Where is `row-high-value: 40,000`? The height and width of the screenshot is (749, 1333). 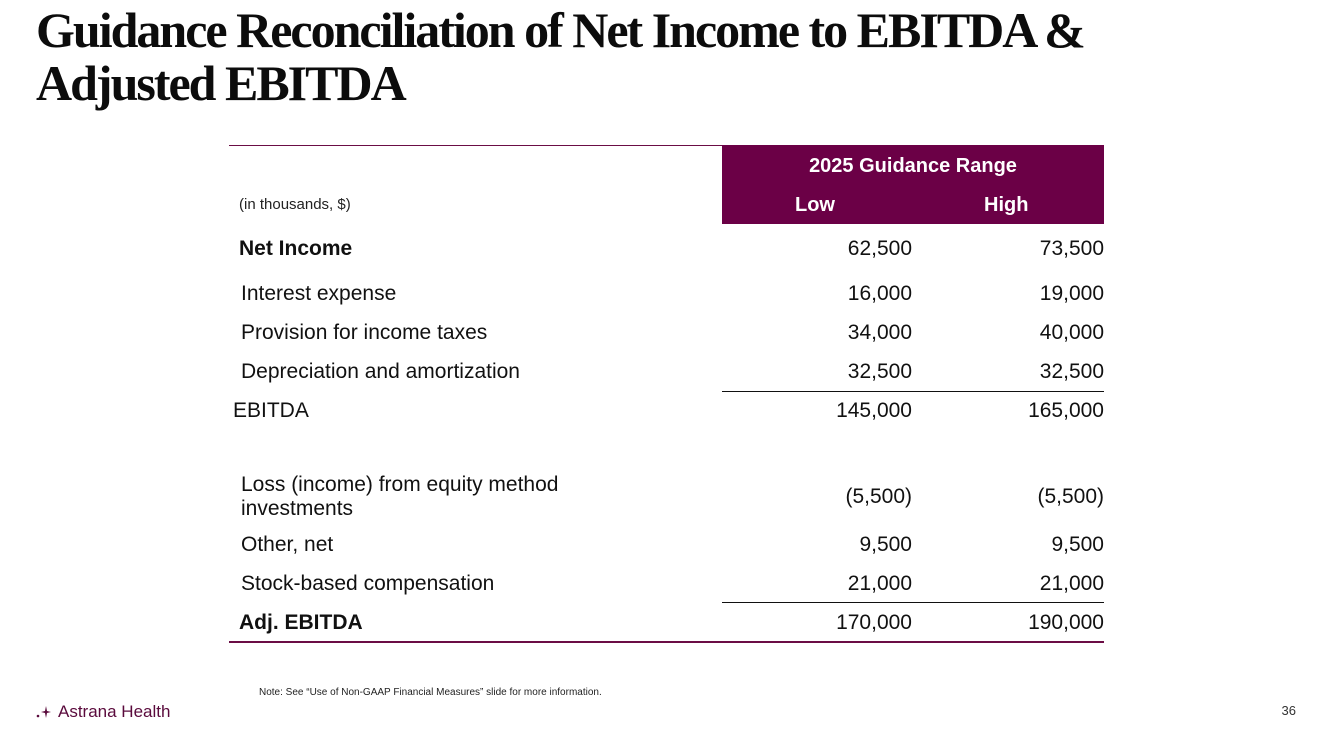
row-high-value: 40,000 is located at coordinates (1071, 332).